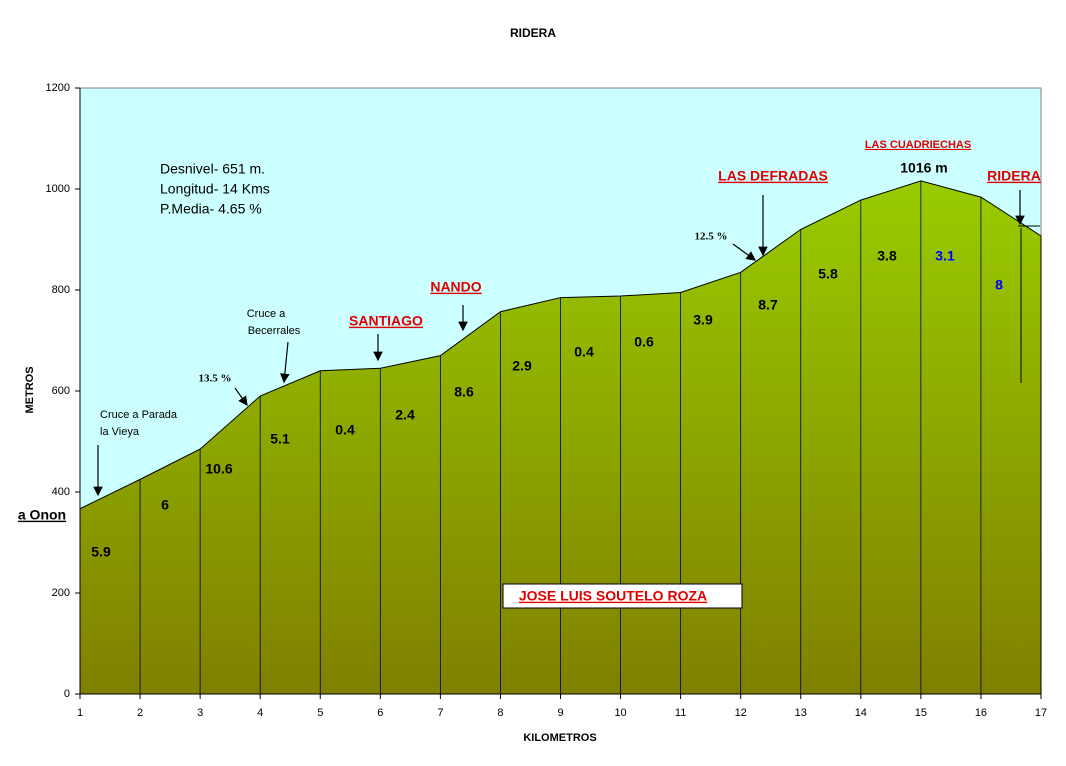 The image size is (1066, 766). Describe the element at coordinates (768, 305) in the screenshot. I see `segment-label: 8.7` at that location.